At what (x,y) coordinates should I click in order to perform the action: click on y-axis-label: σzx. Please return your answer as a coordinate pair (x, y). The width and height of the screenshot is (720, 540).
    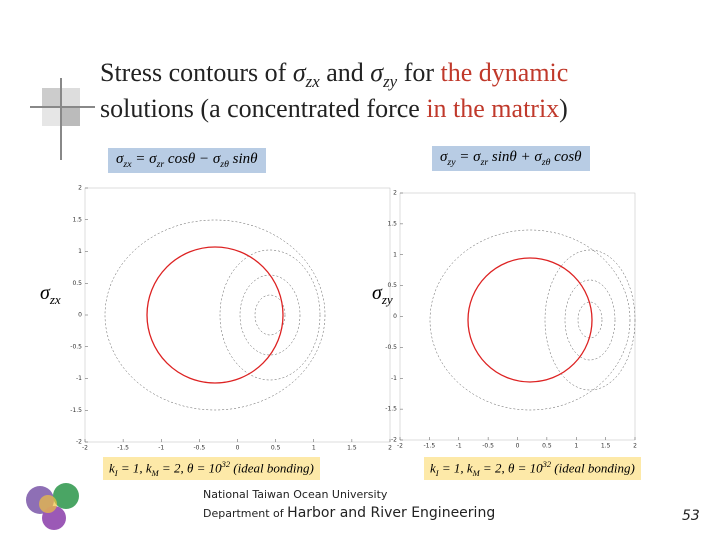
    Looking at the image, I should click on (50, 295).